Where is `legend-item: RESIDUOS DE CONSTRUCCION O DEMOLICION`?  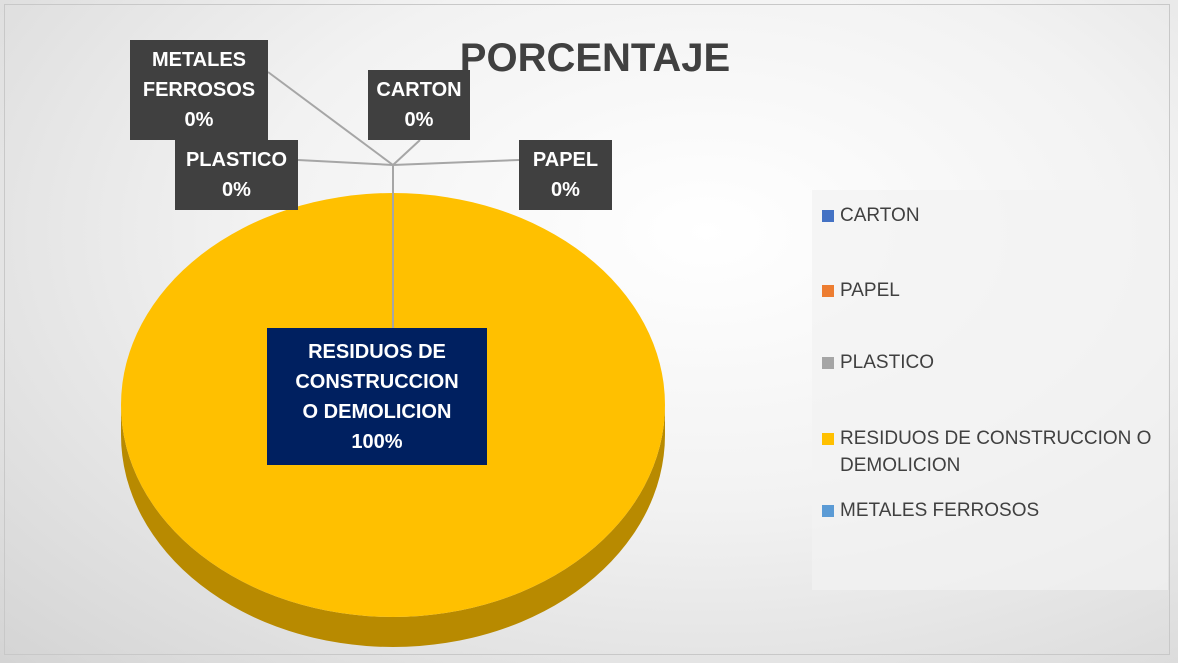
legend-item: RESIDUOS DE CONSTRUCCION O DEMOLICION is located at coordinates (992, 452).